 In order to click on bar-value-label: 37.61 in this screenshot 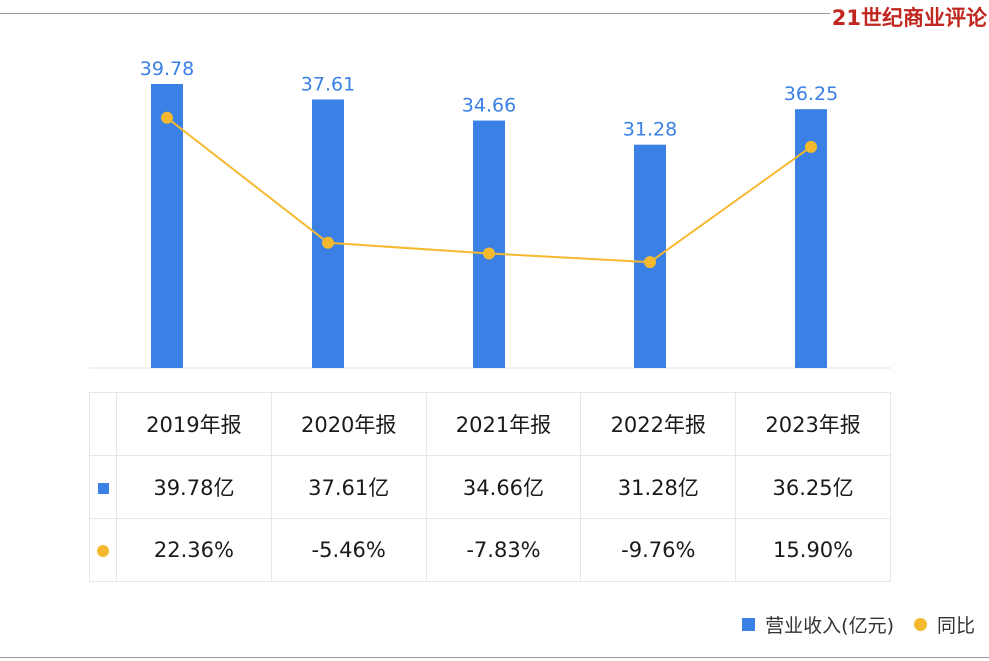, I will do `click(328, 84)`.